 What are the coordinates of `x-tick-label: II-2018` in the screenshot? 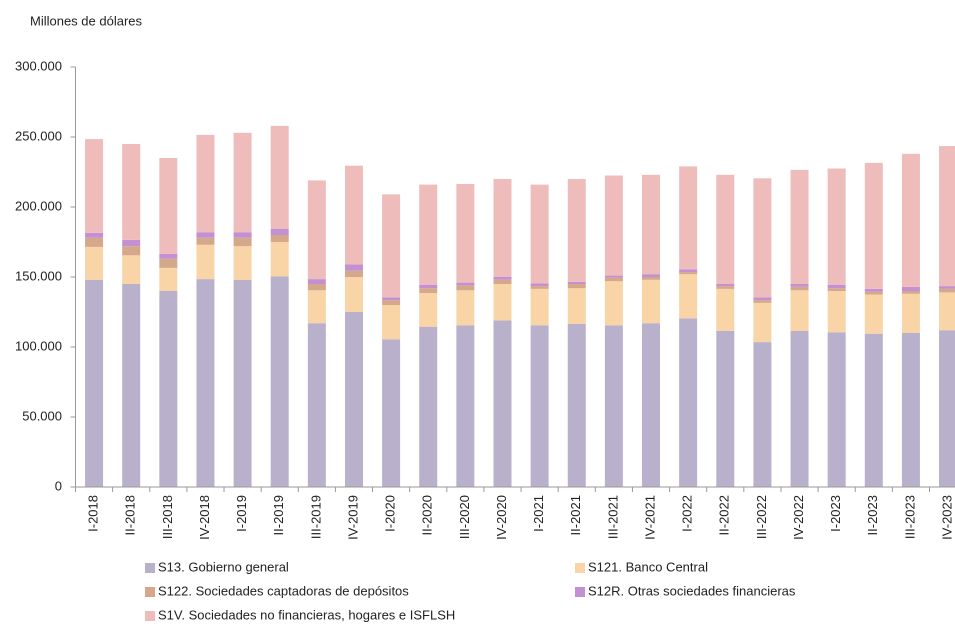 It's located at (130, 515).